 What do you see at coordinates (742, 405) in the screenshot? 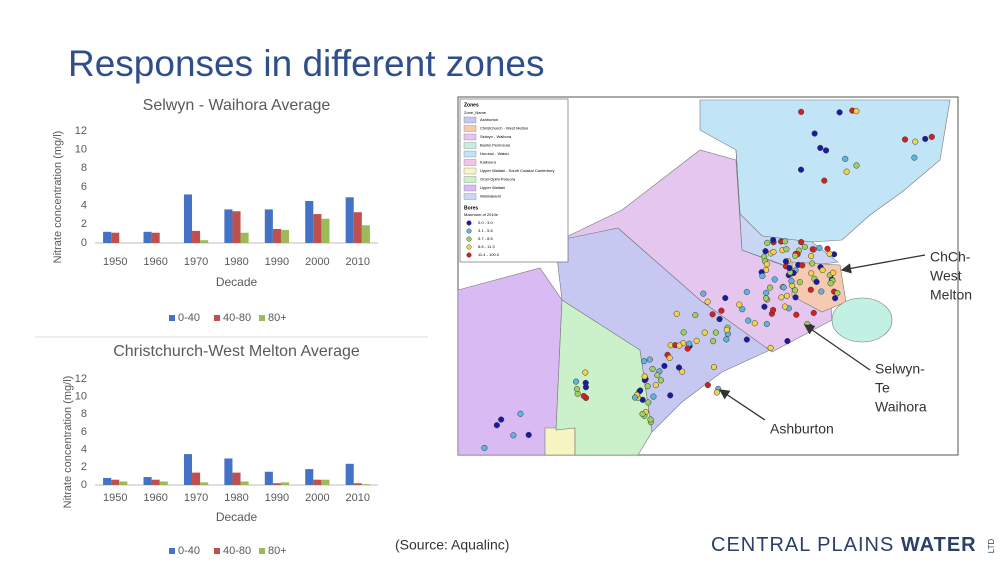
I see `annotation-arrow` at bounding box center [742, 405].